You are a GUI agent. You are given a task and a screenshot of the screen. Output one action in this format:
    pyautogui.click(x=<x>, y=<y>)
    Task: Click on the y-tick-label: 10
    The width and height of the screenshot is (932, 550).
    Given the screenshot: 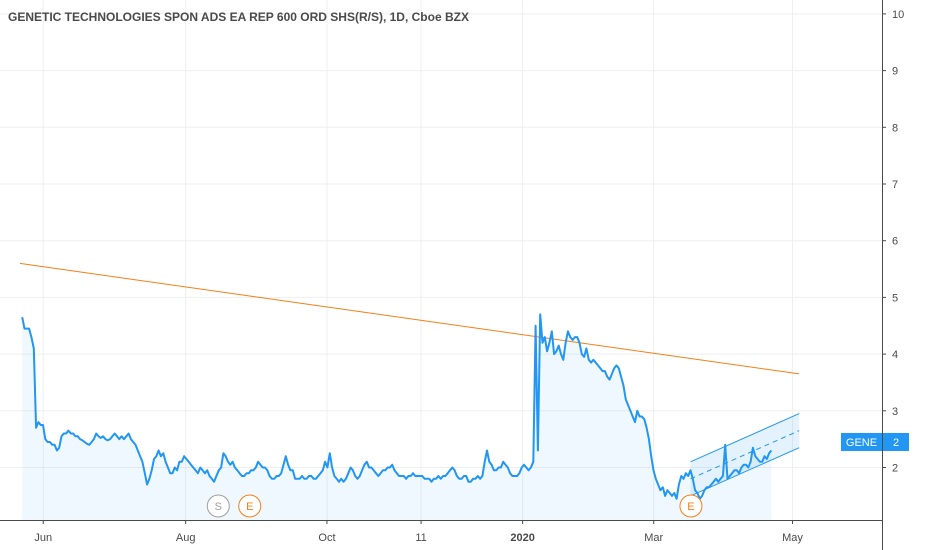 What is the action you would take?
    pyautogui.click(x=898, y=15)
    